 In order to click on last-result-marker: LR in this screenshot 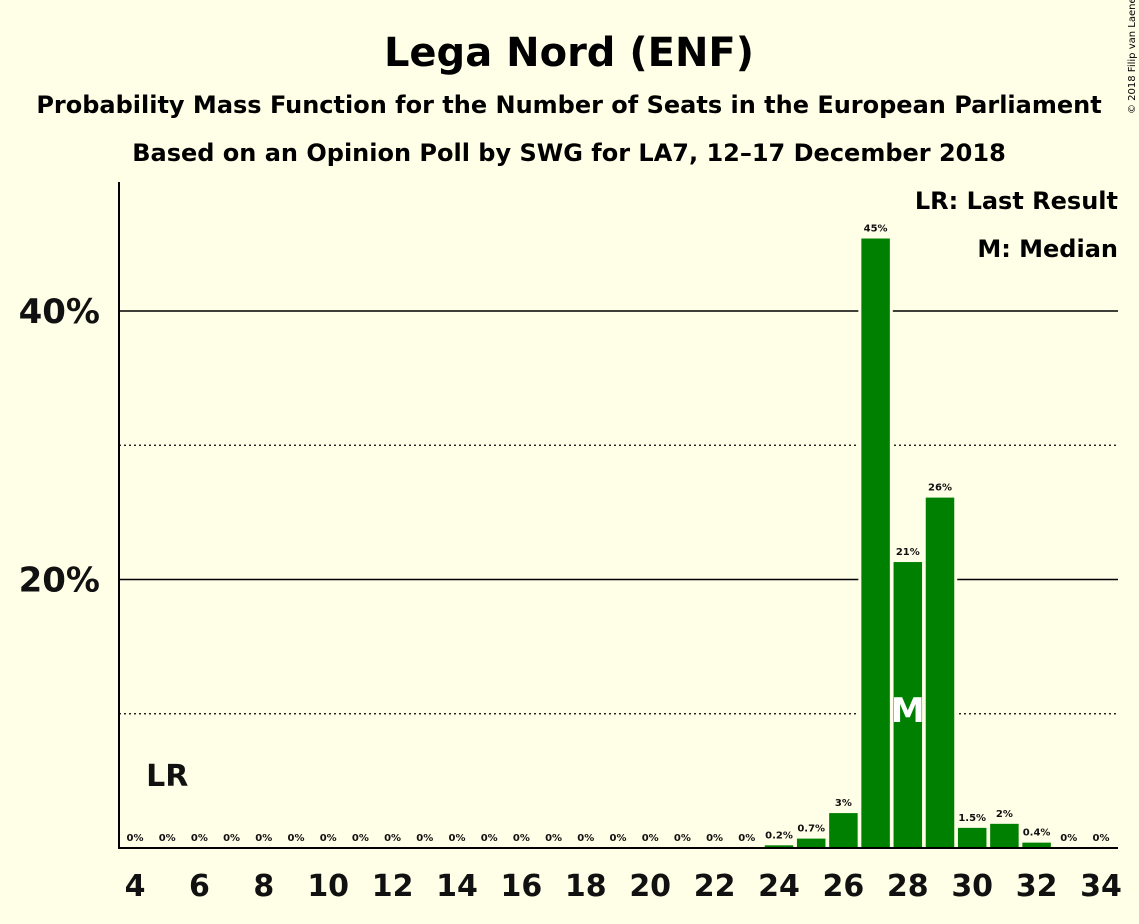, I will do `click(167, 776)`.